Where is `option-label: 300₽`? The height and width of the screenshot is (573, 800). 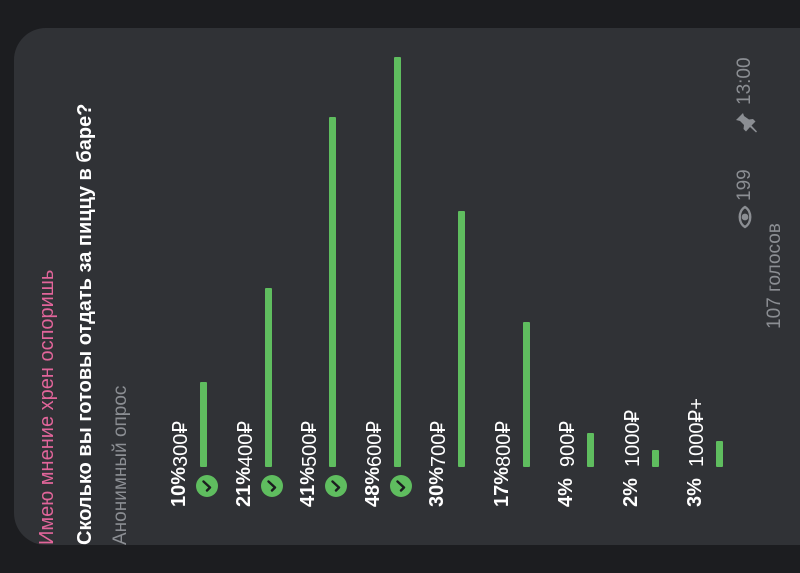
option-label: 300₽ is located at coordinates (181, 443).